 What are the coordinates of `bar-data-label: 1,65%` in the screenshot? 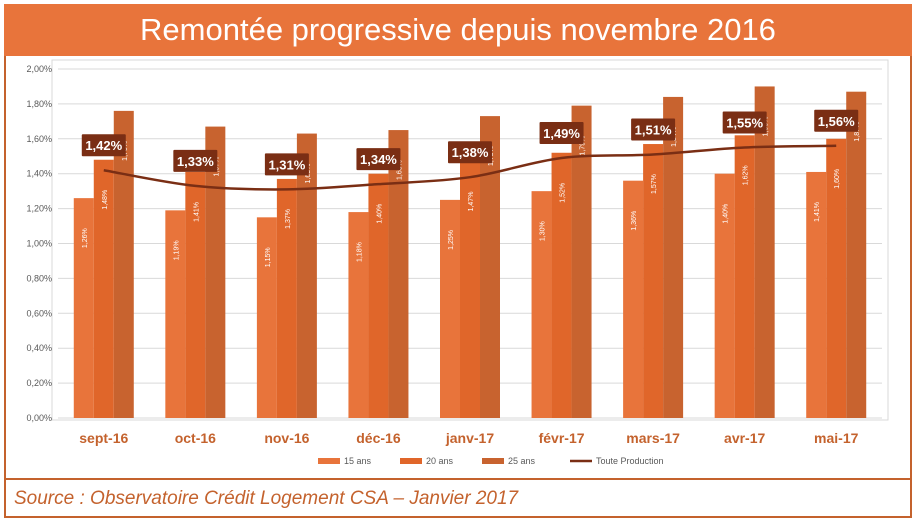 It's located at (399, 170).